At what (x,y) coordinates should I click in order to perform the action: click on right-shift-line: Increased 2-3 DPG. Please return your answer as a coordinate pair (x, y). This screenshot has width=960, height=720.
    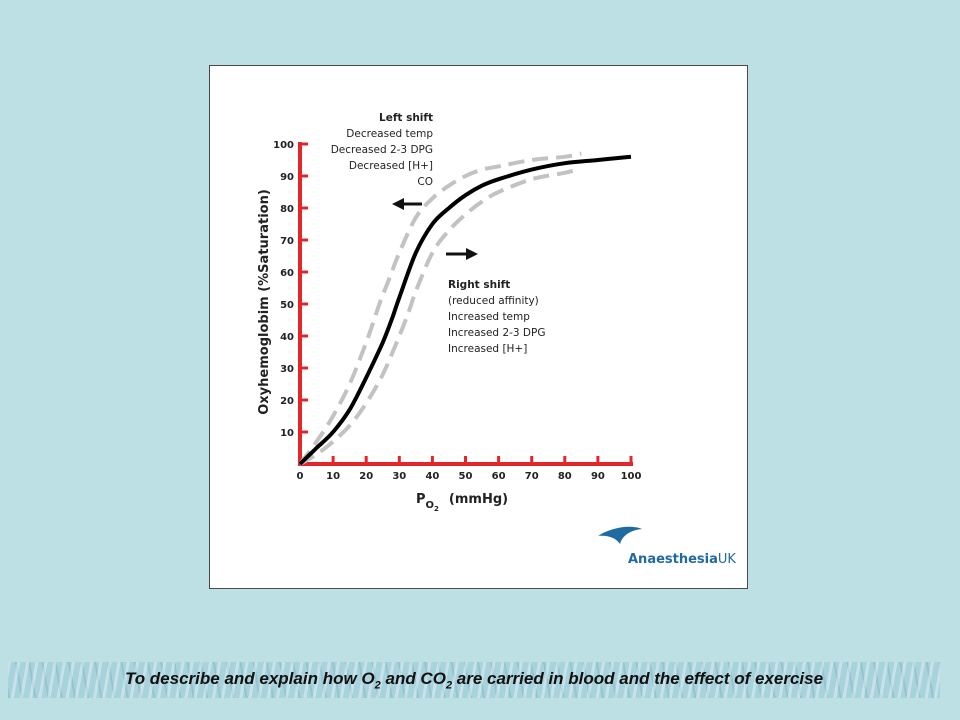
    Looking at the image, I should click on (496, 333).